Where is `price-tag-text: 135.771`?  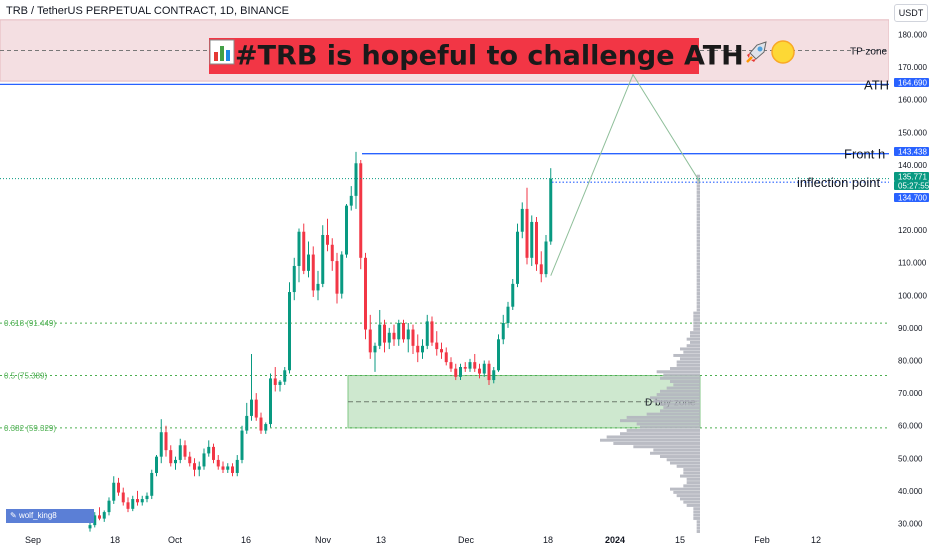 price-tag-text: 135.771 is located at coordinates (912, 177).